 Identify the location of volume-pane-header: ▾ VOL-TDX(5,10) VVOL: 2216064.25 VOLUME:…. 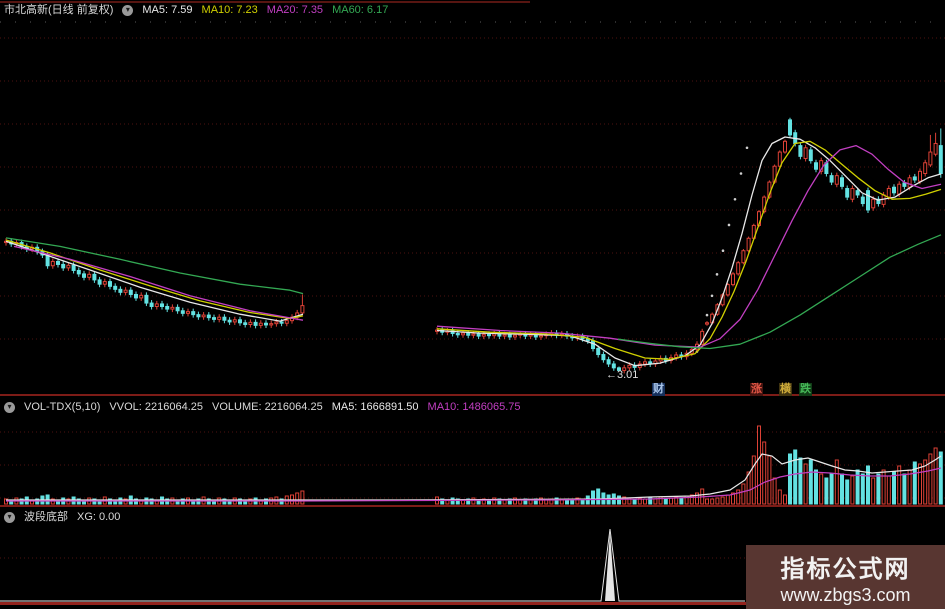
(262, 407).